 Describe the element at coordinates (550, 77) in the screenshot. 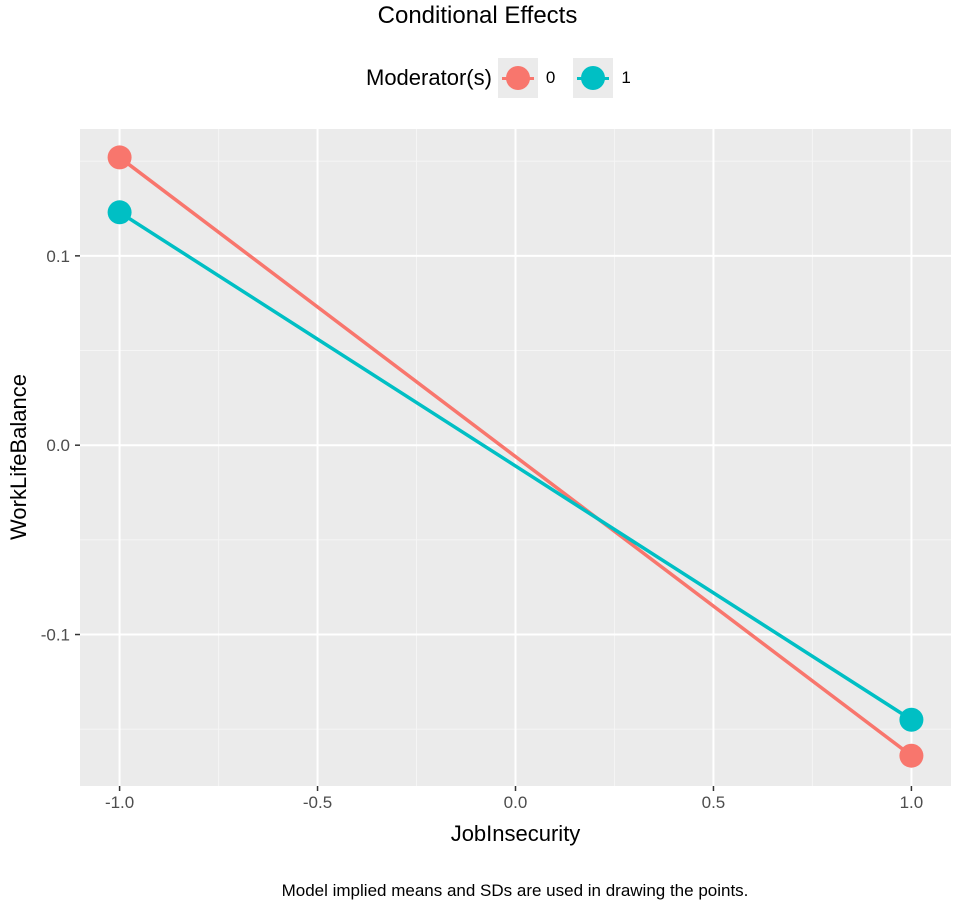

I see `legend-label-series-0: 0` at that location.